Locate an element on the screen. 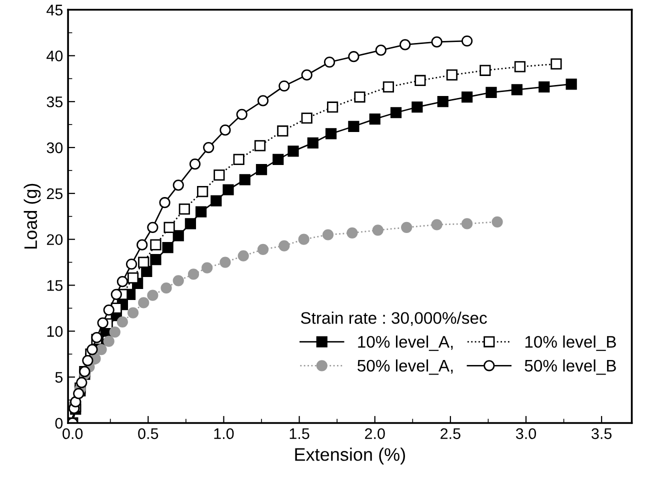 The image size is (648, 489). x-tick-label: 0.0 is located at coordinates (72, 434).